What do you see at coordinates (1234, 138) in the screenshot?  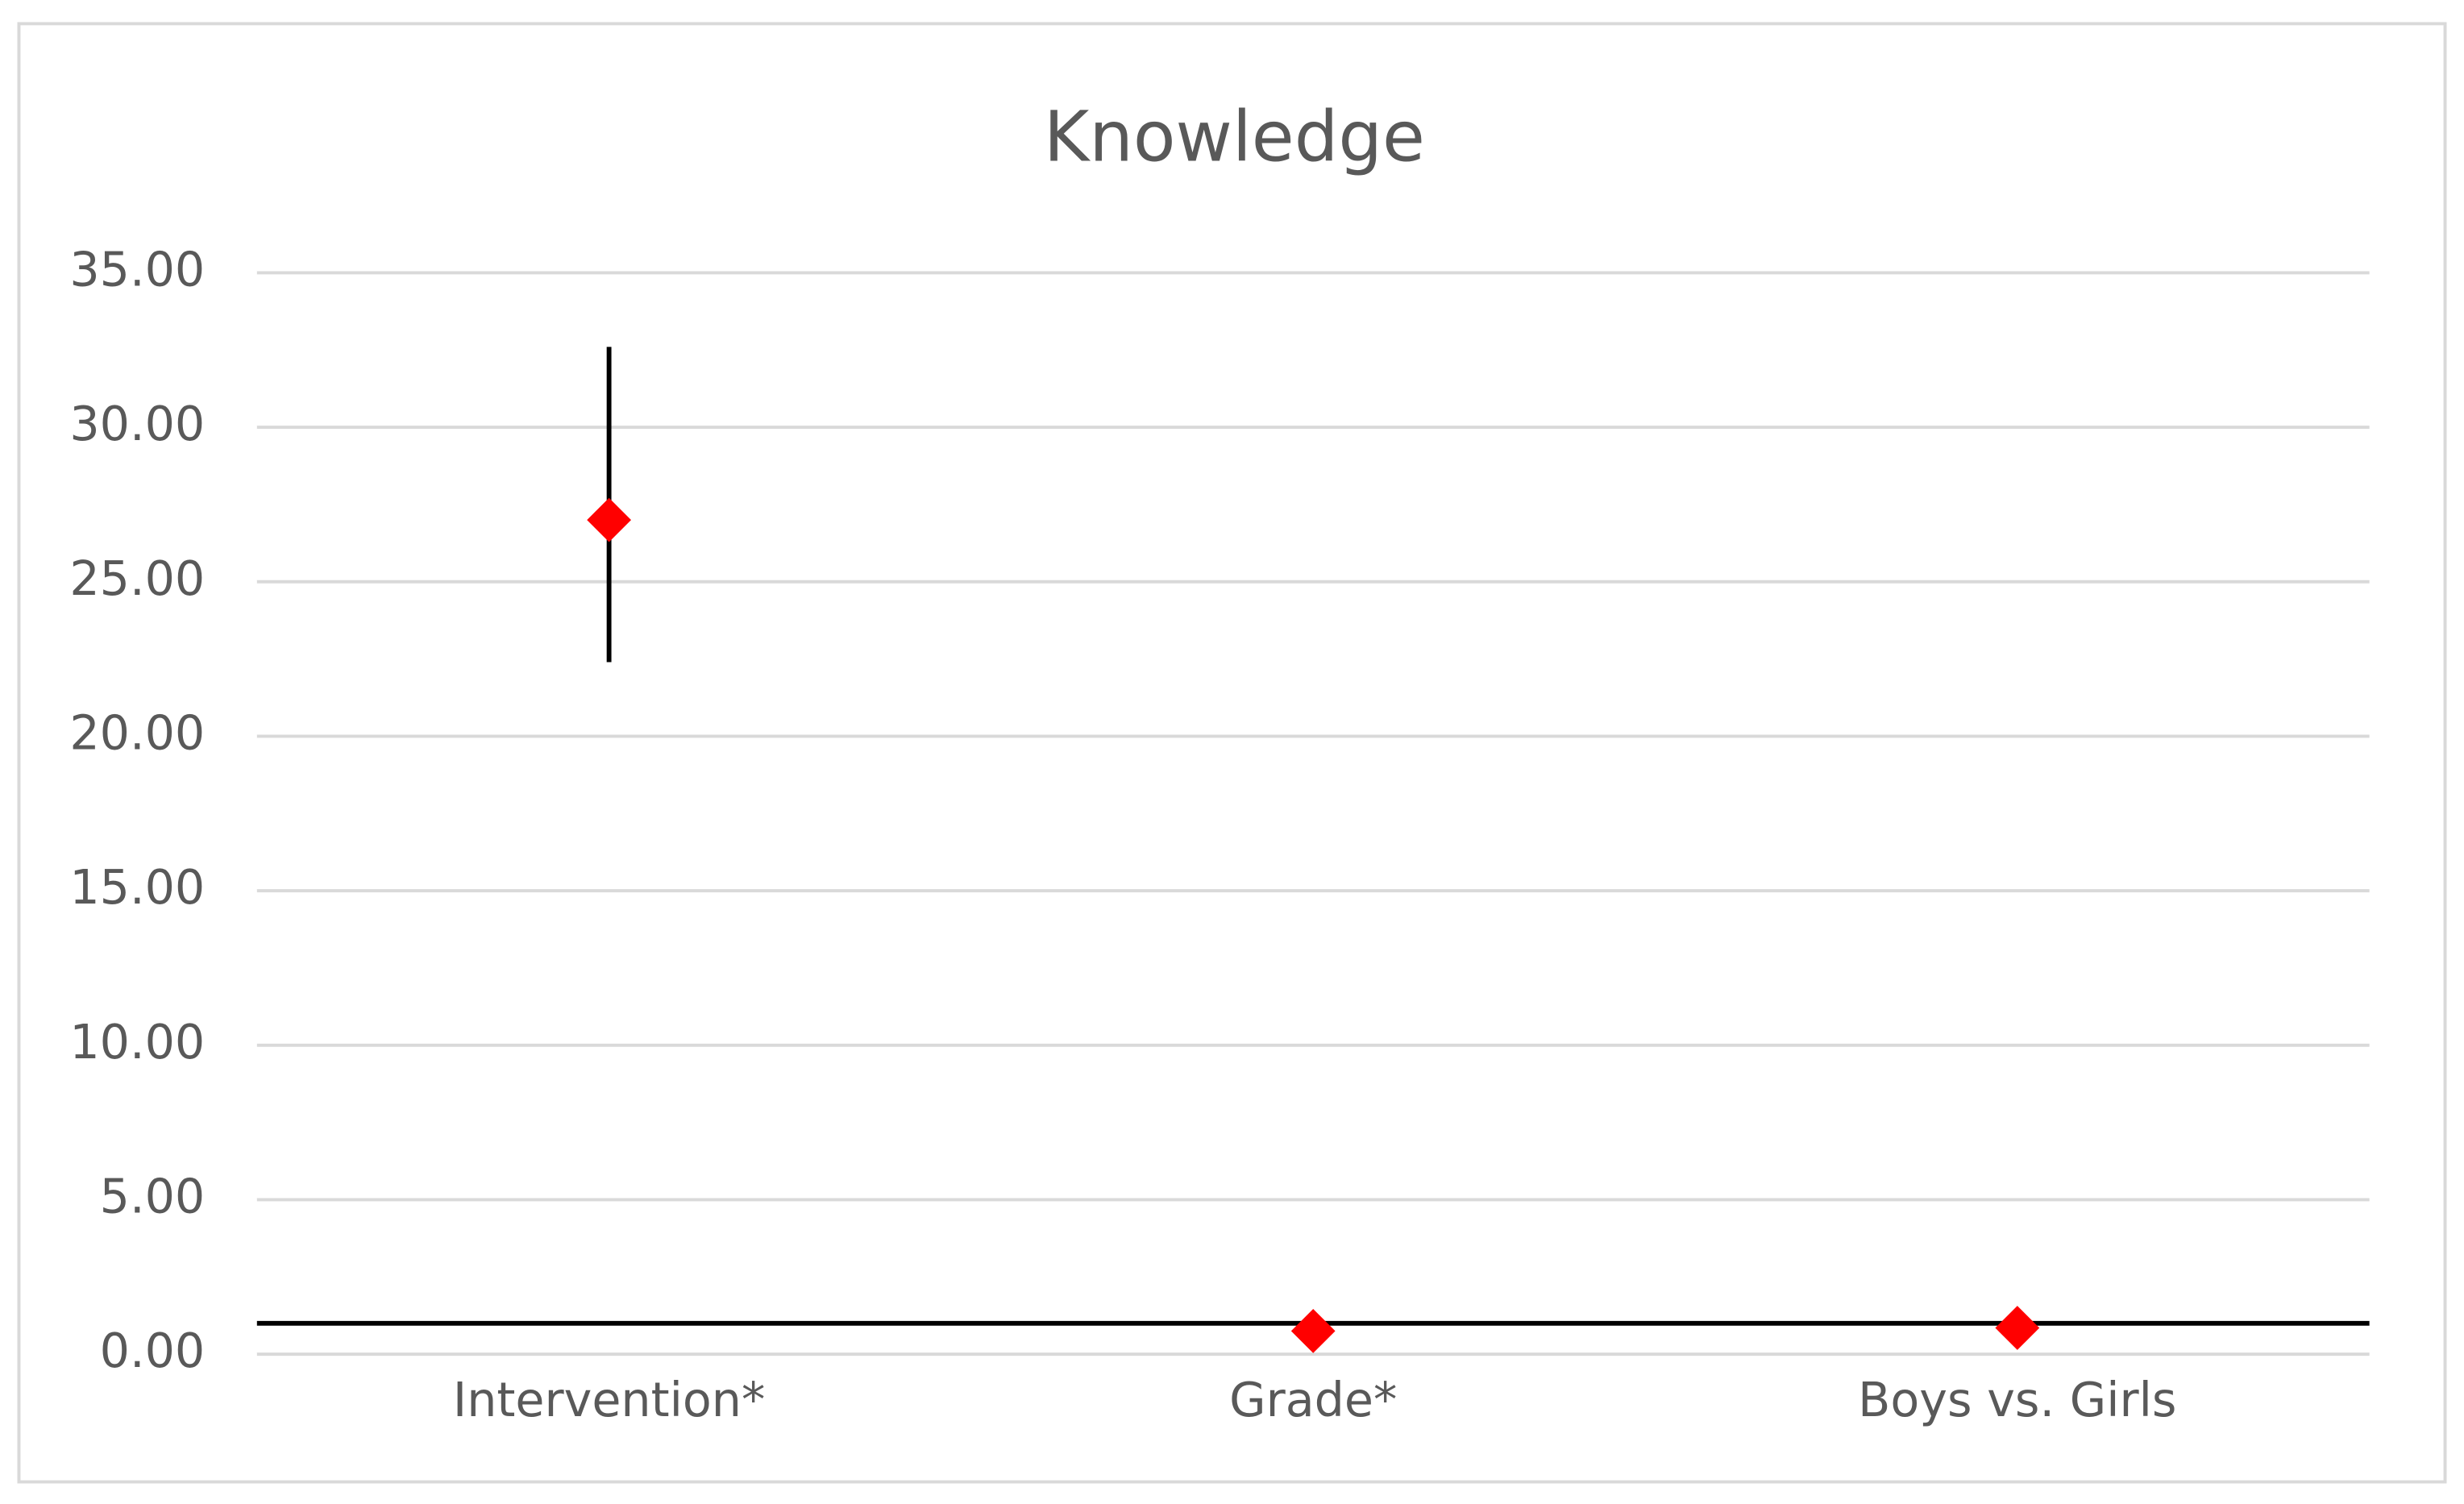 I see `chart-title: Knowledge` at bounding box center [1234, 138].